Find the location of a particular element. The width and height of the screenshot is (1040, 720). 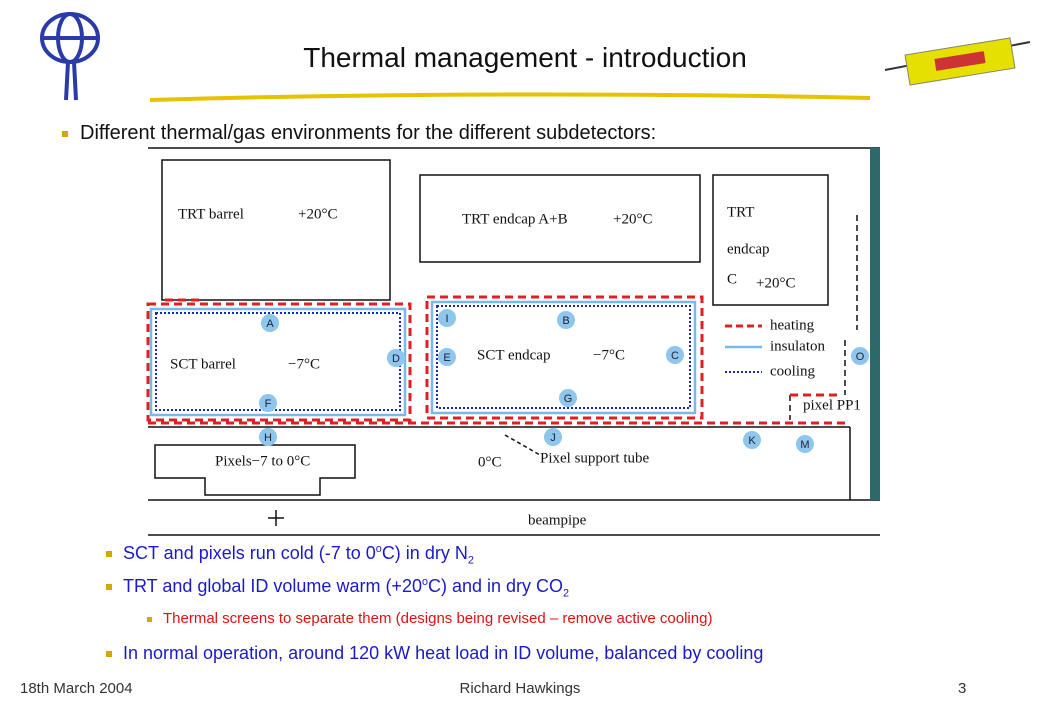

text: C) and in dry CO is located at coordinates (495, 586).